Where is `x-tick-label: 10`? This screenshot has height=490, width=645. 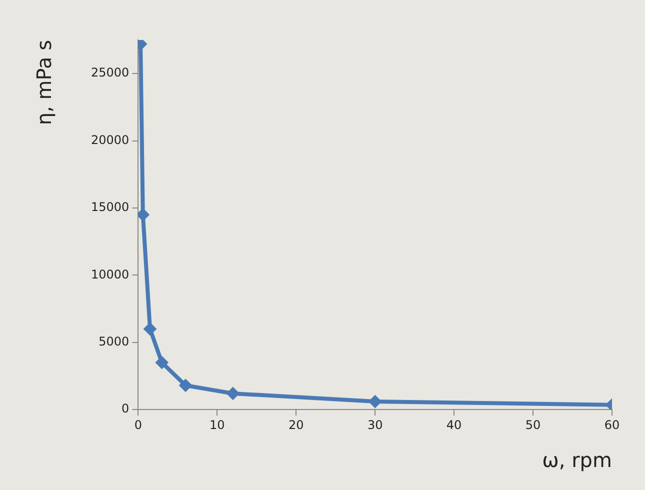
x-tick-label: 10 is located at coordinates (217, 425).